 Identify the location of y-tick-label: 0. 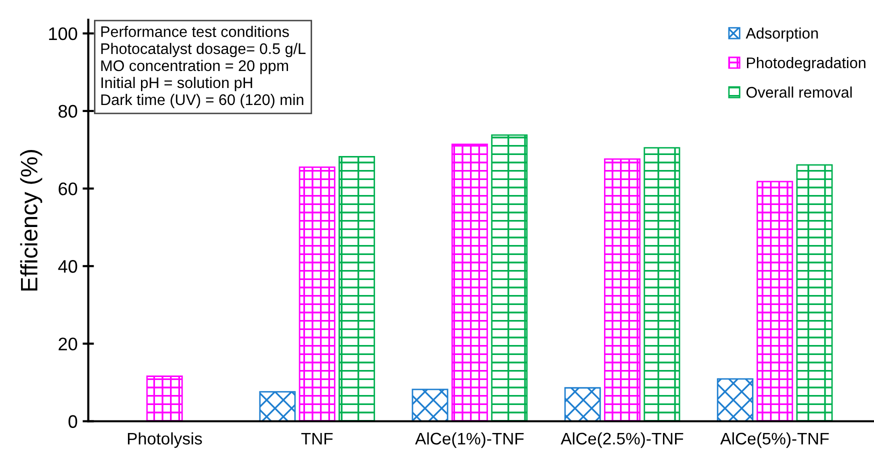
(73, 421).